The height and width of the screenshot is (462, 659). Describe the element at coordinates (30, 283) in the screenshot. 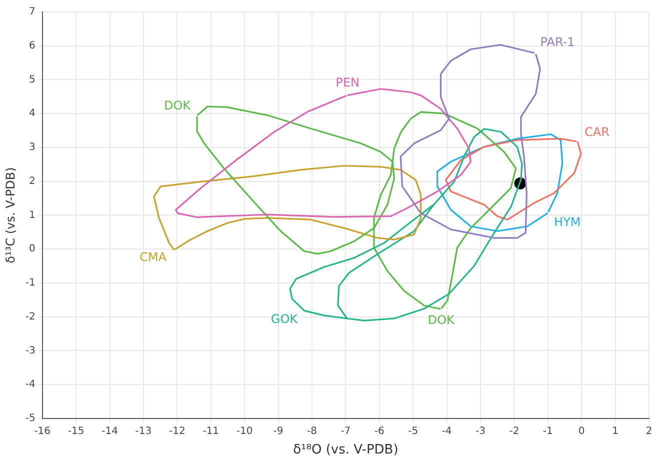

I see `y-tick-label: -1` at that location.